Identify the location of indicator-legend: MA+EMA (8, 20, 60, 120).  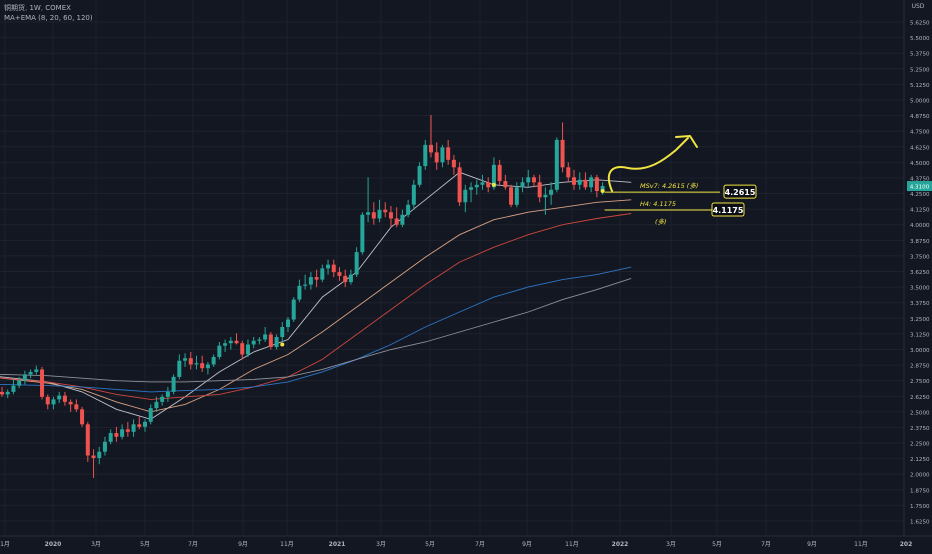
(48, 18).